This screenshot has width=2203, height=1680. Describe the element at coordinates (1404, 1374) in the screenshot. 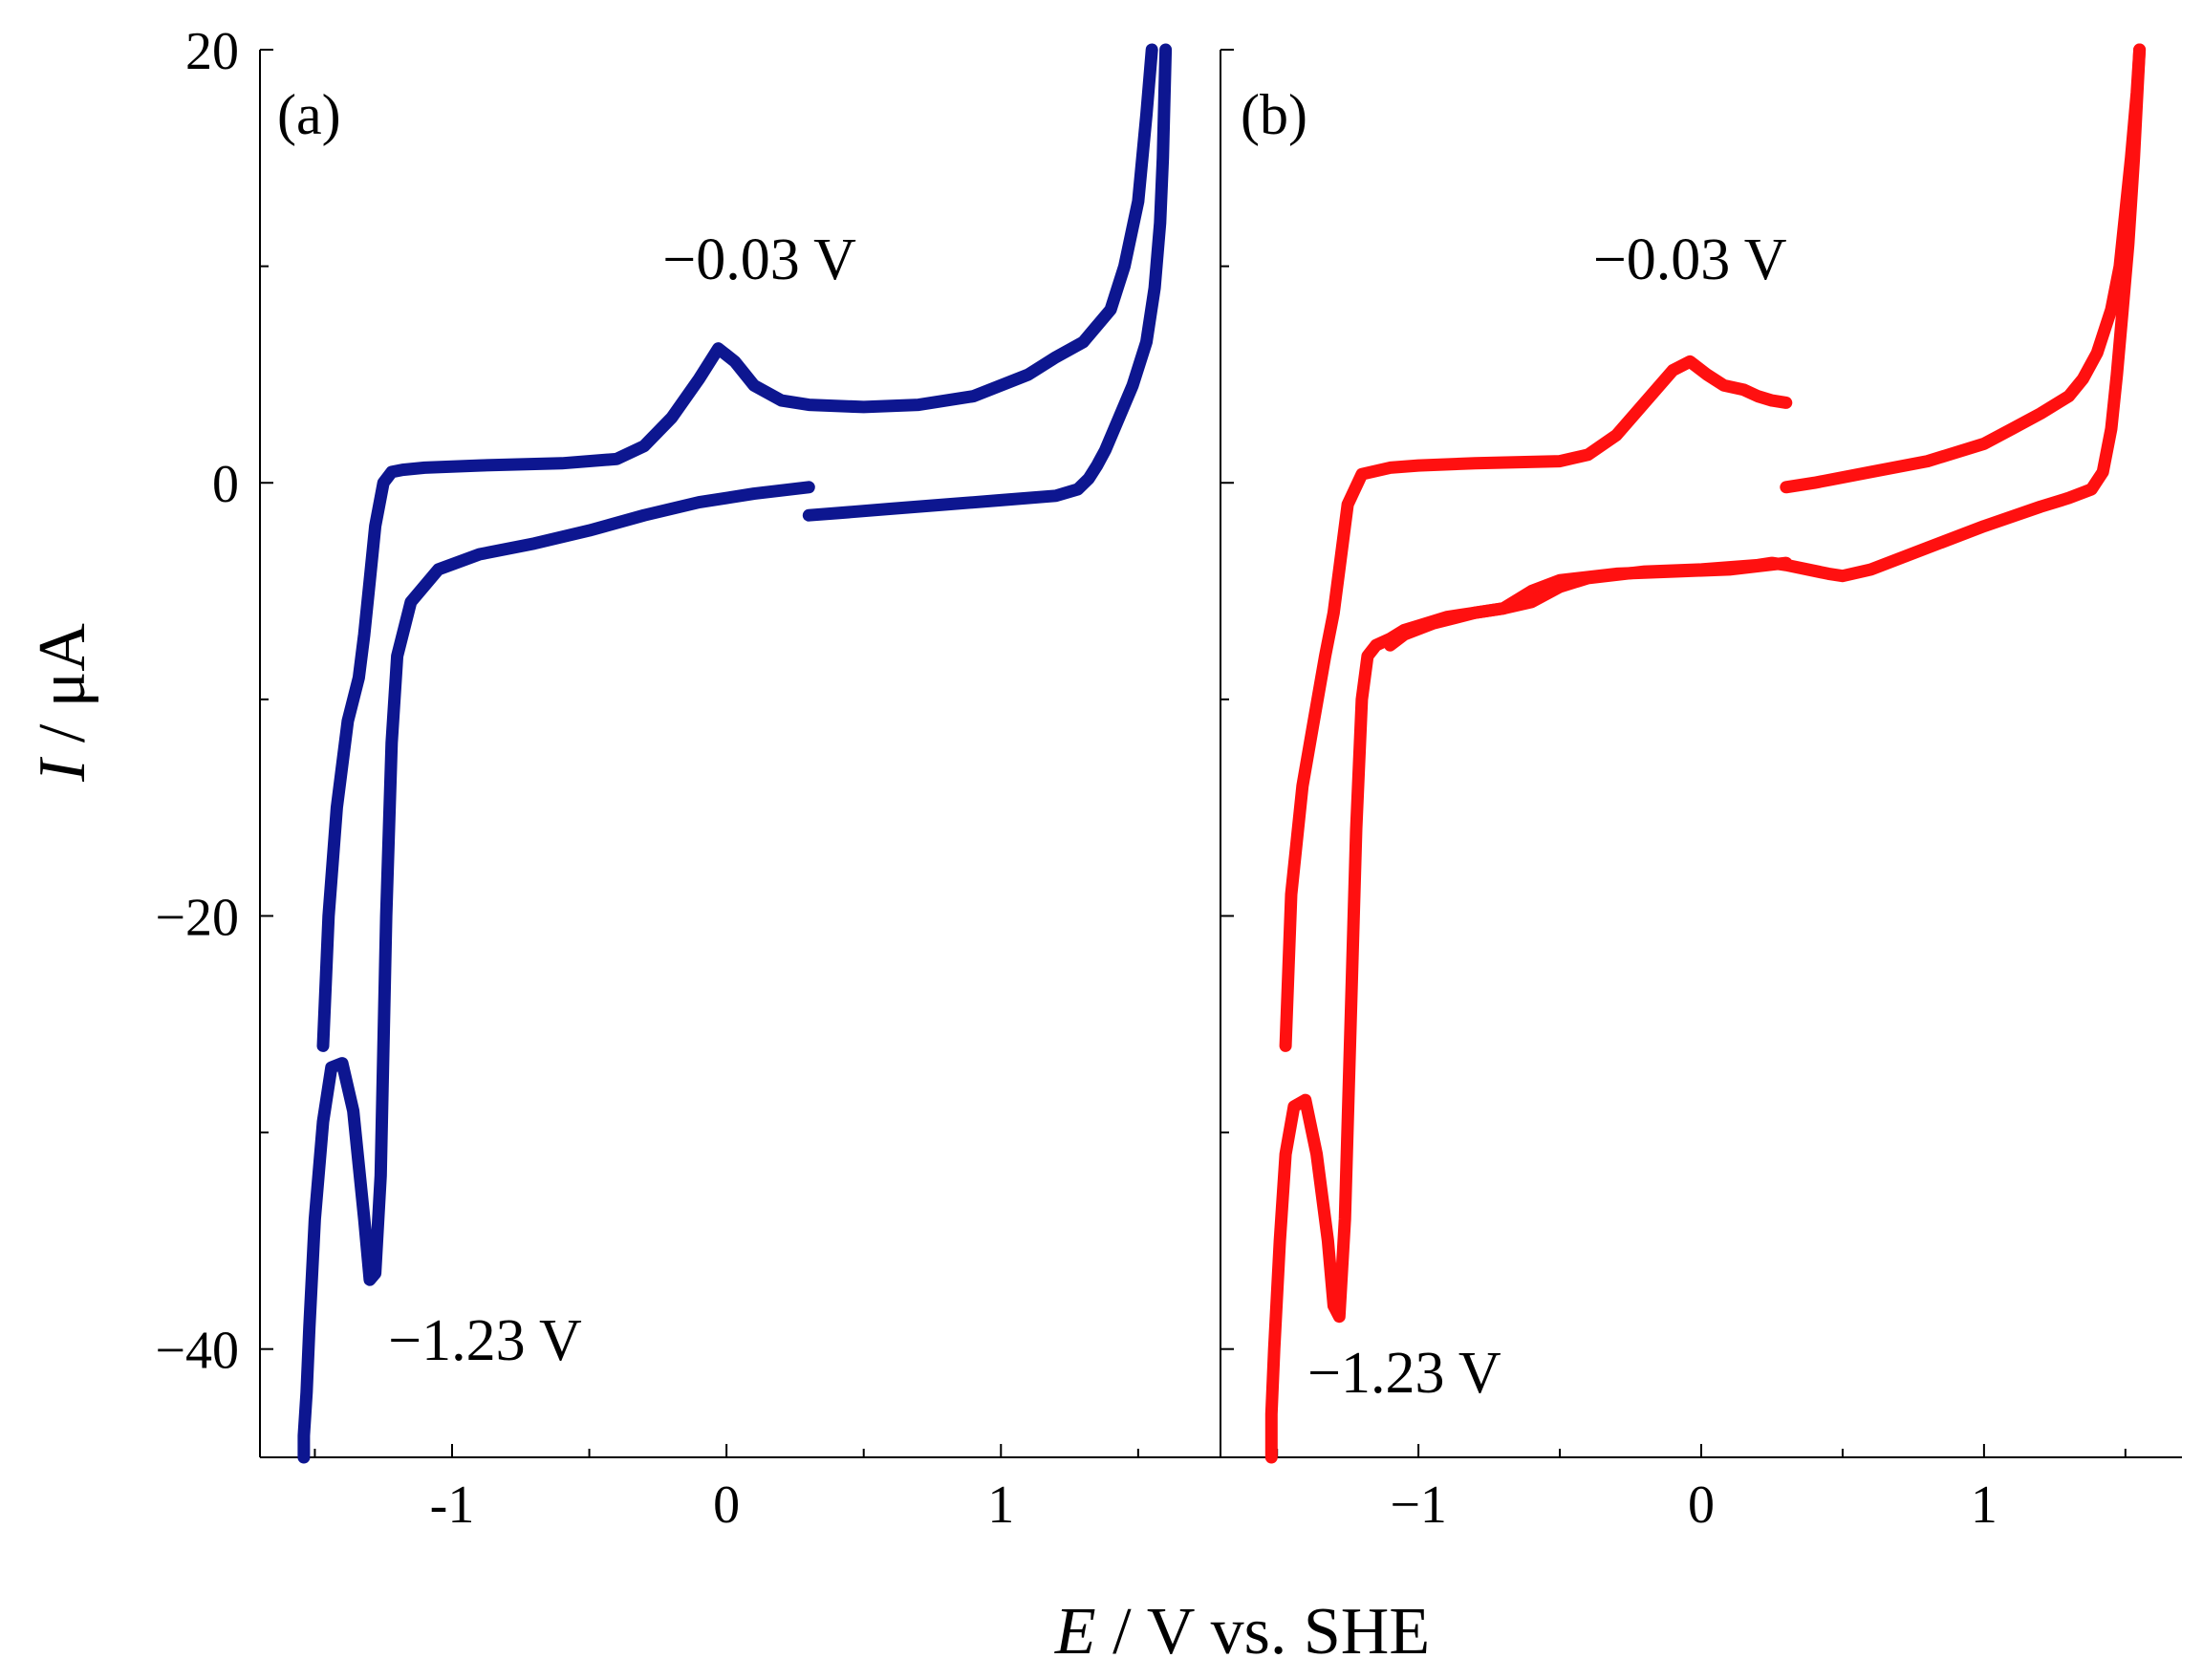

I see `panel-b-annotation-peak-low: −1.23 V` at that location.